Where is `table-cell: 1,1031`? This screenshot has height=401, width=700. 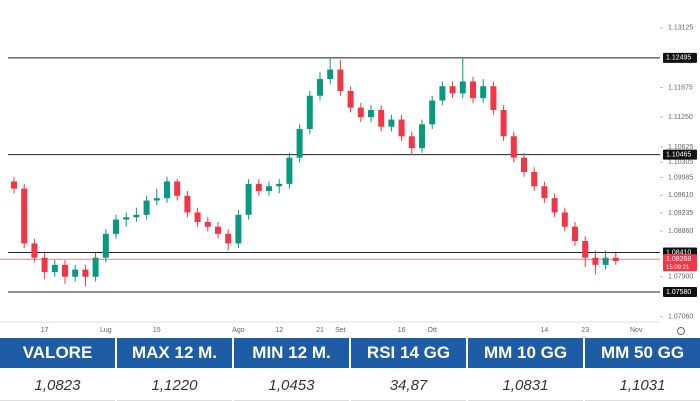
table-cell: 1,1031 is located at coordinates (642, 385).